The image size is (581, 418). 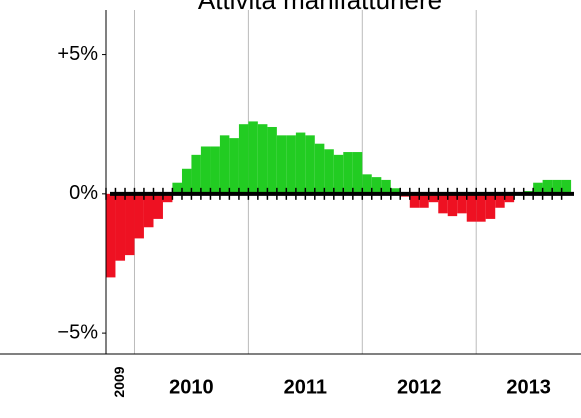 What do you see at coordinates (191, 387) in the screenshot?
I see `x-tick-label: 2010` at bounding box center [191, 387].